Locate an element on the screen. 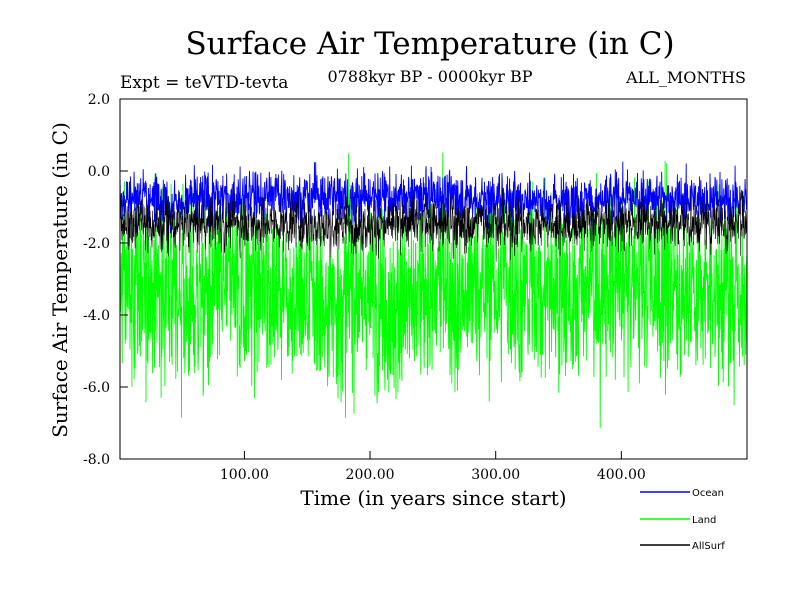  experiment-label: Expt = teVTD-tevta is located at coordinates (204, 83).